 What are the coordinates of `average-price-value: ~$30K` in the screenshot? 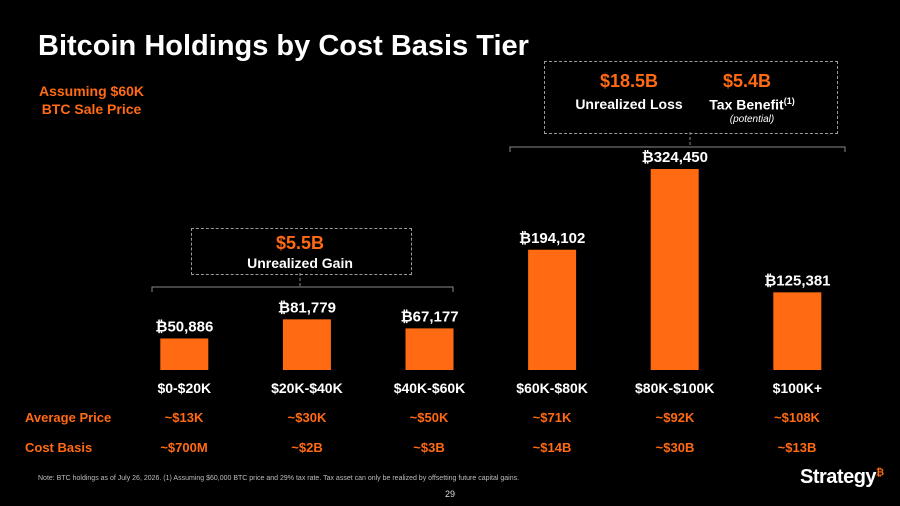 It's located at (307, 417).